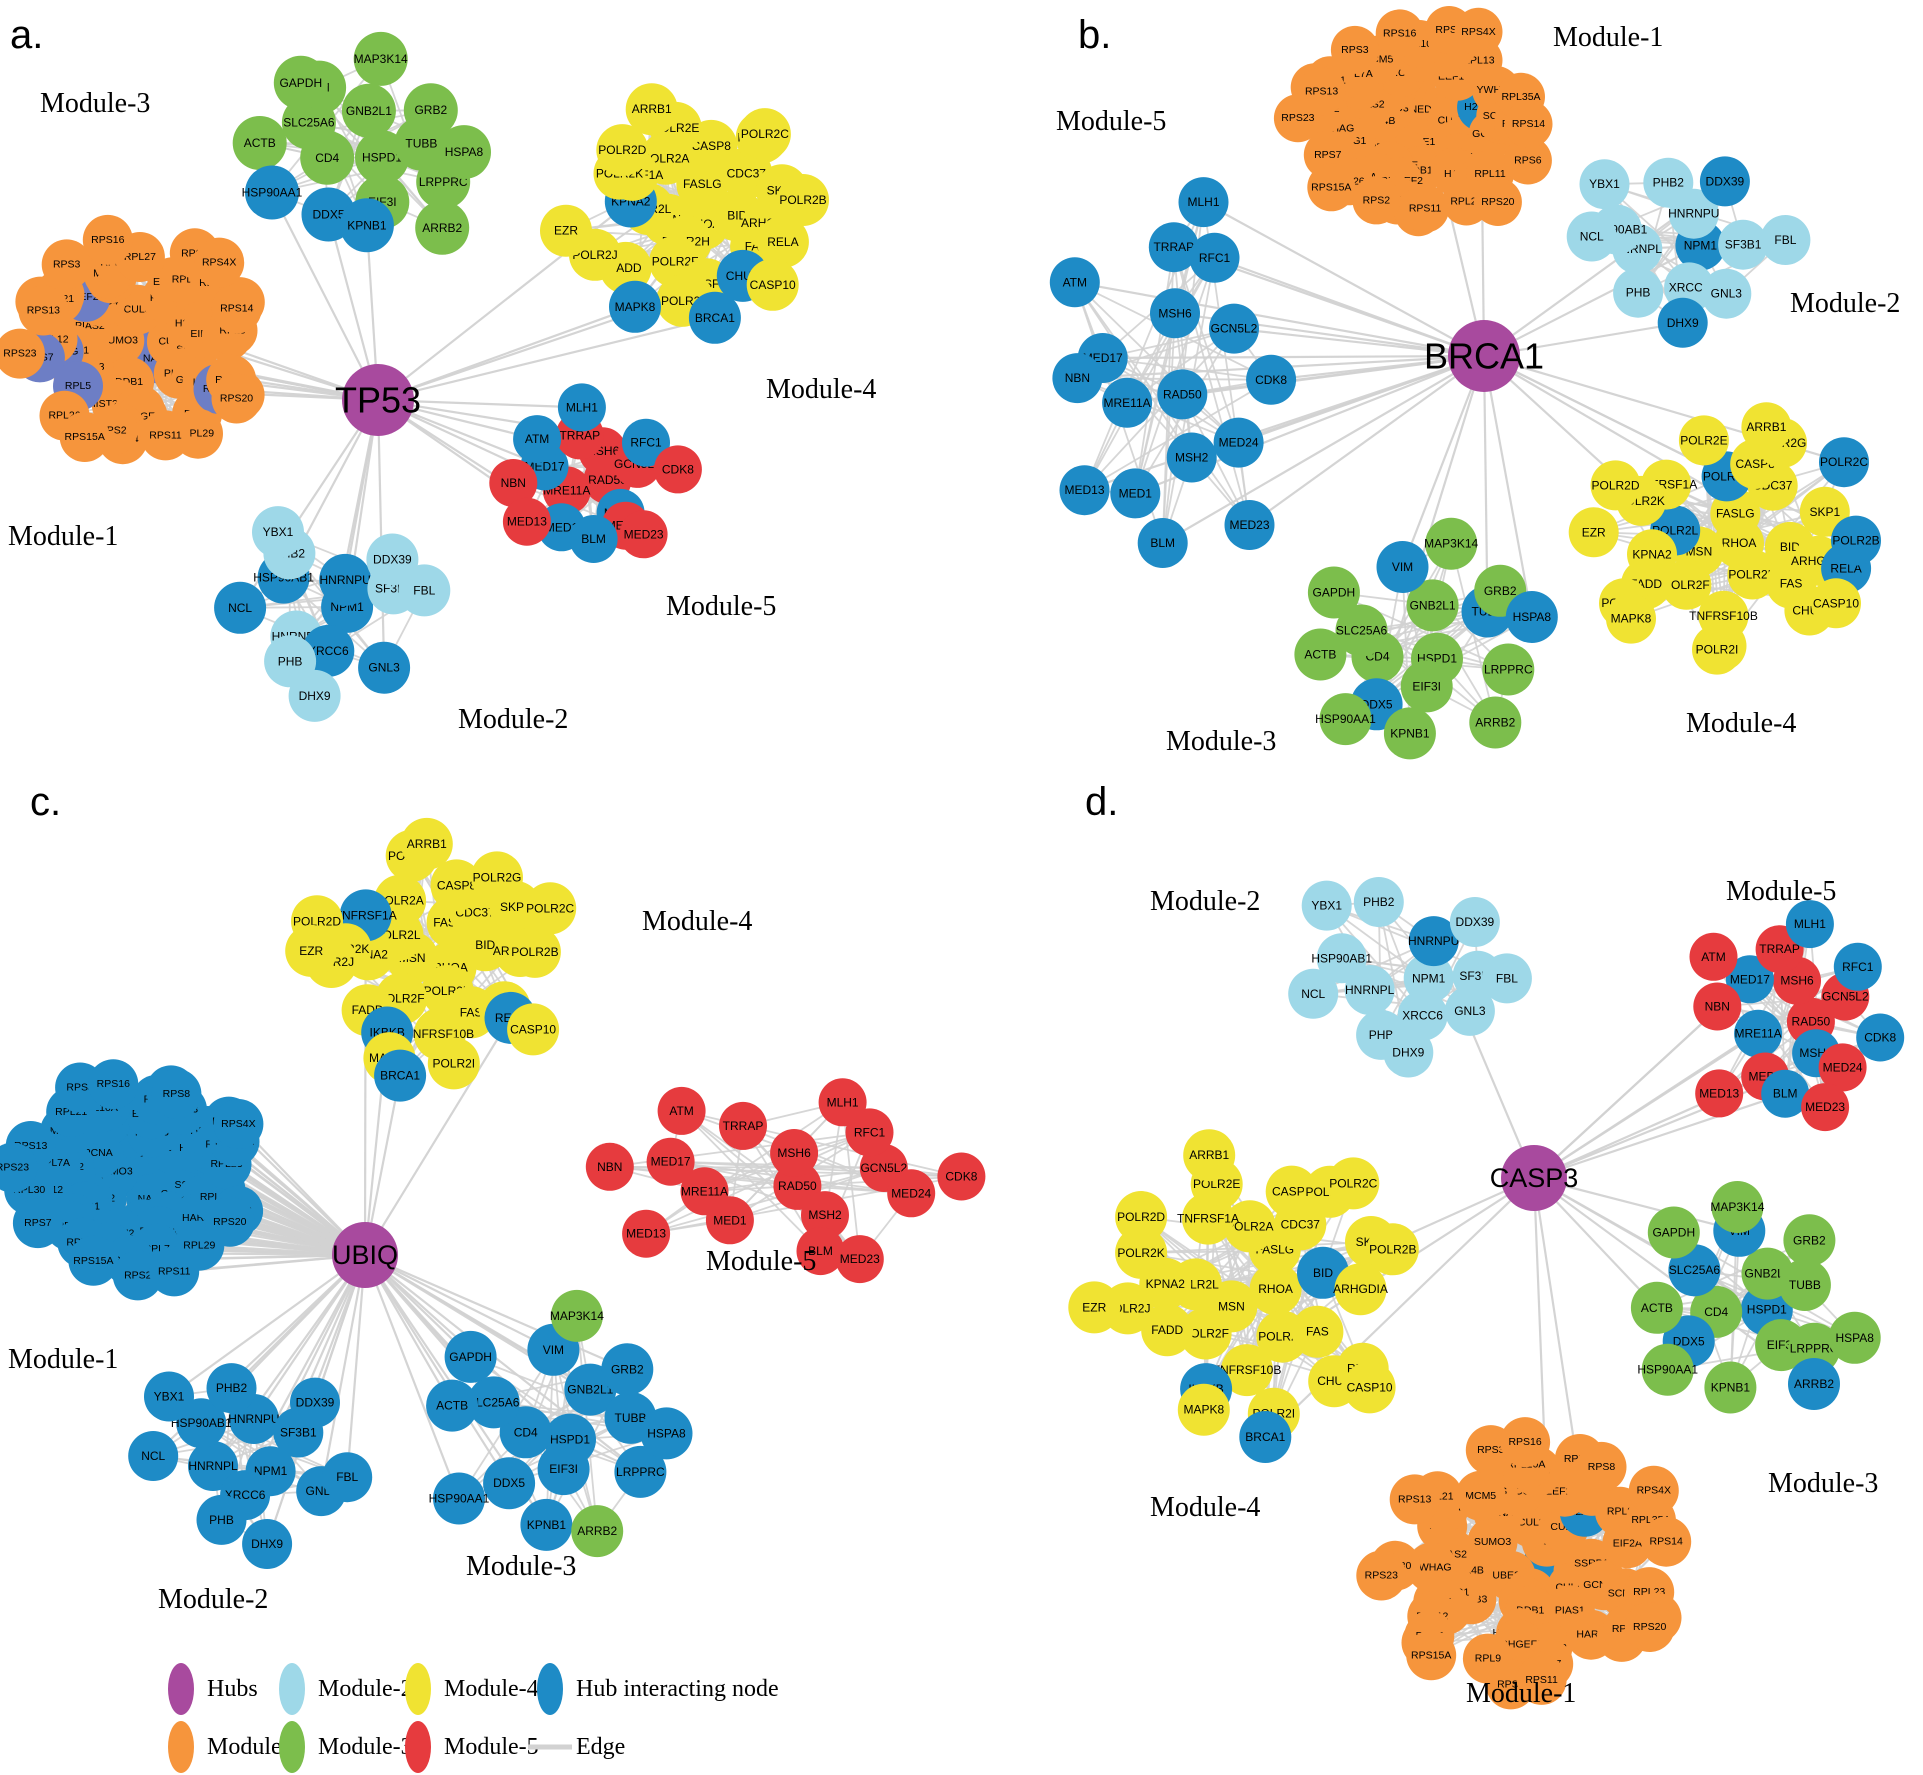  I want to click on node-ARRB2, so click(442, 227).